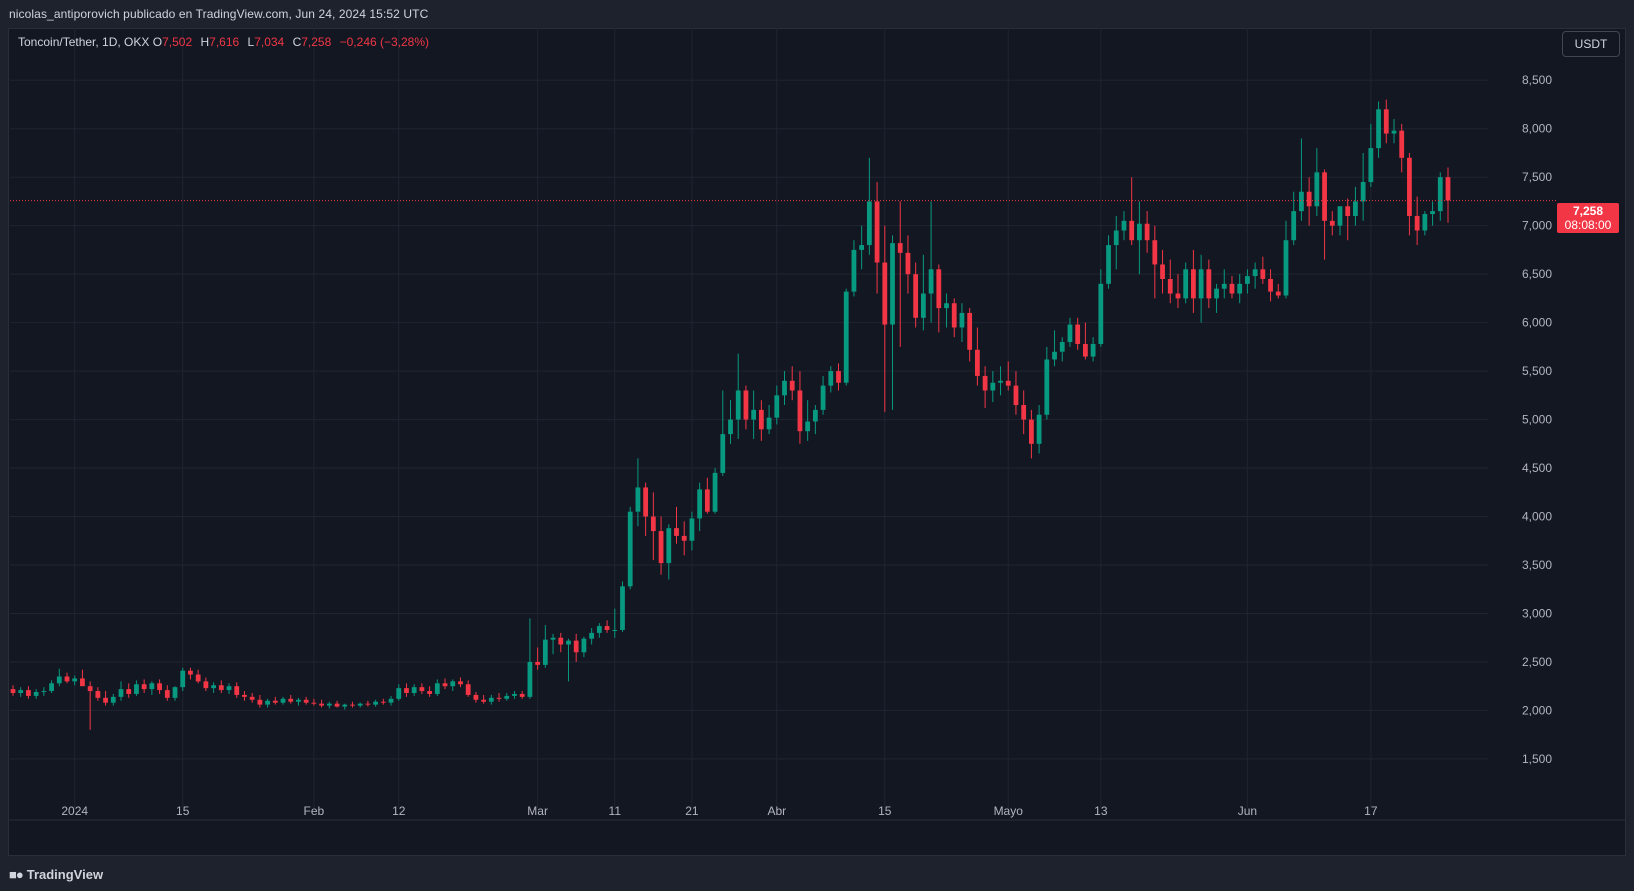  Describe the element at coordinates (1537, 323) in the screenshot. I see `y-tick-label: 6,000` at that location.